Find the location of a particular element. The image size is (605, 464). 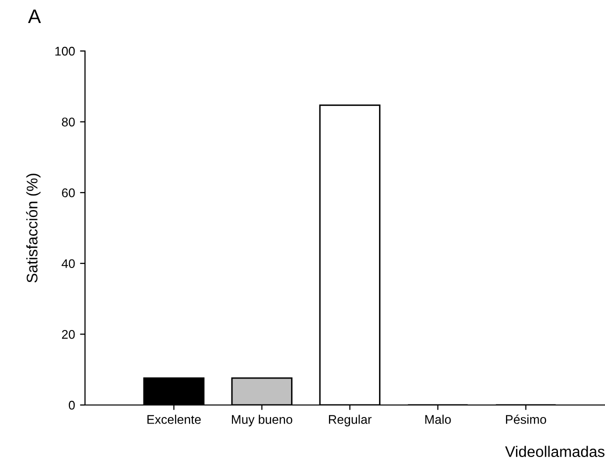

x-tick-label: Pésimo is located at coordinates (526, 419).